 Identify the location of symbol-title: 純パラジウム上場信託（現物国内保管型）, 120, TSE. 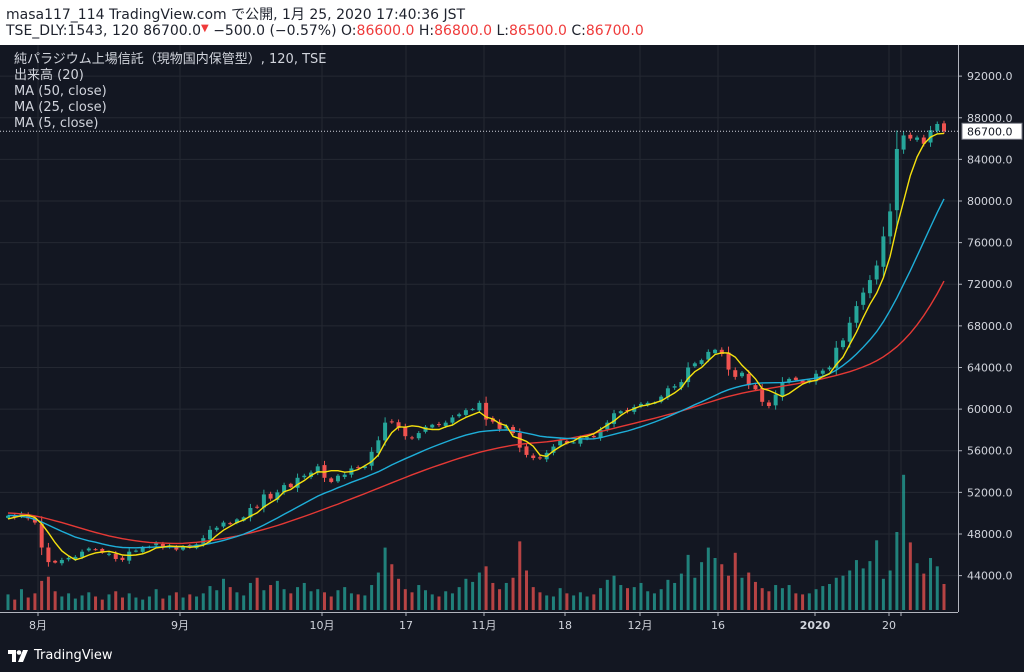
(170, 59).